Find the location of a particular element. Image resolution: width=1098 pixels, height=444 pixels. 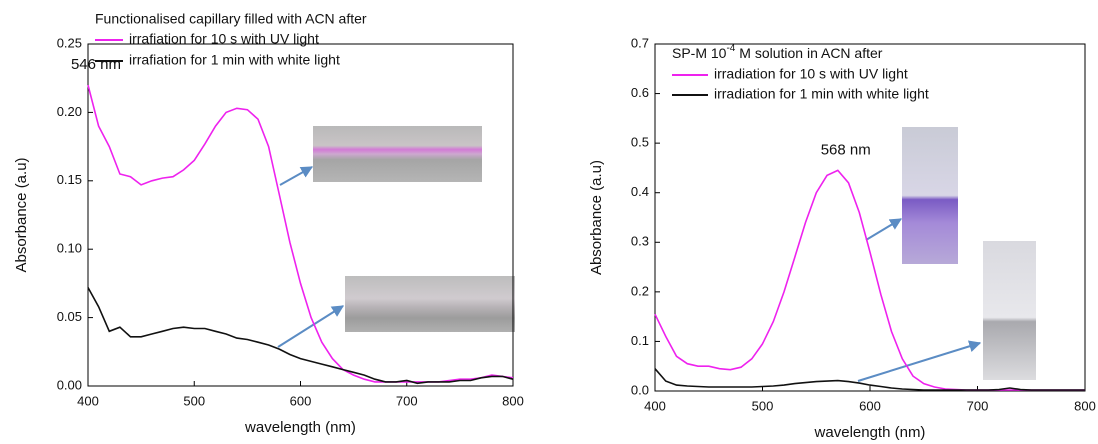

peak-annotation: 568 nm is located at coordinates (846, 149).